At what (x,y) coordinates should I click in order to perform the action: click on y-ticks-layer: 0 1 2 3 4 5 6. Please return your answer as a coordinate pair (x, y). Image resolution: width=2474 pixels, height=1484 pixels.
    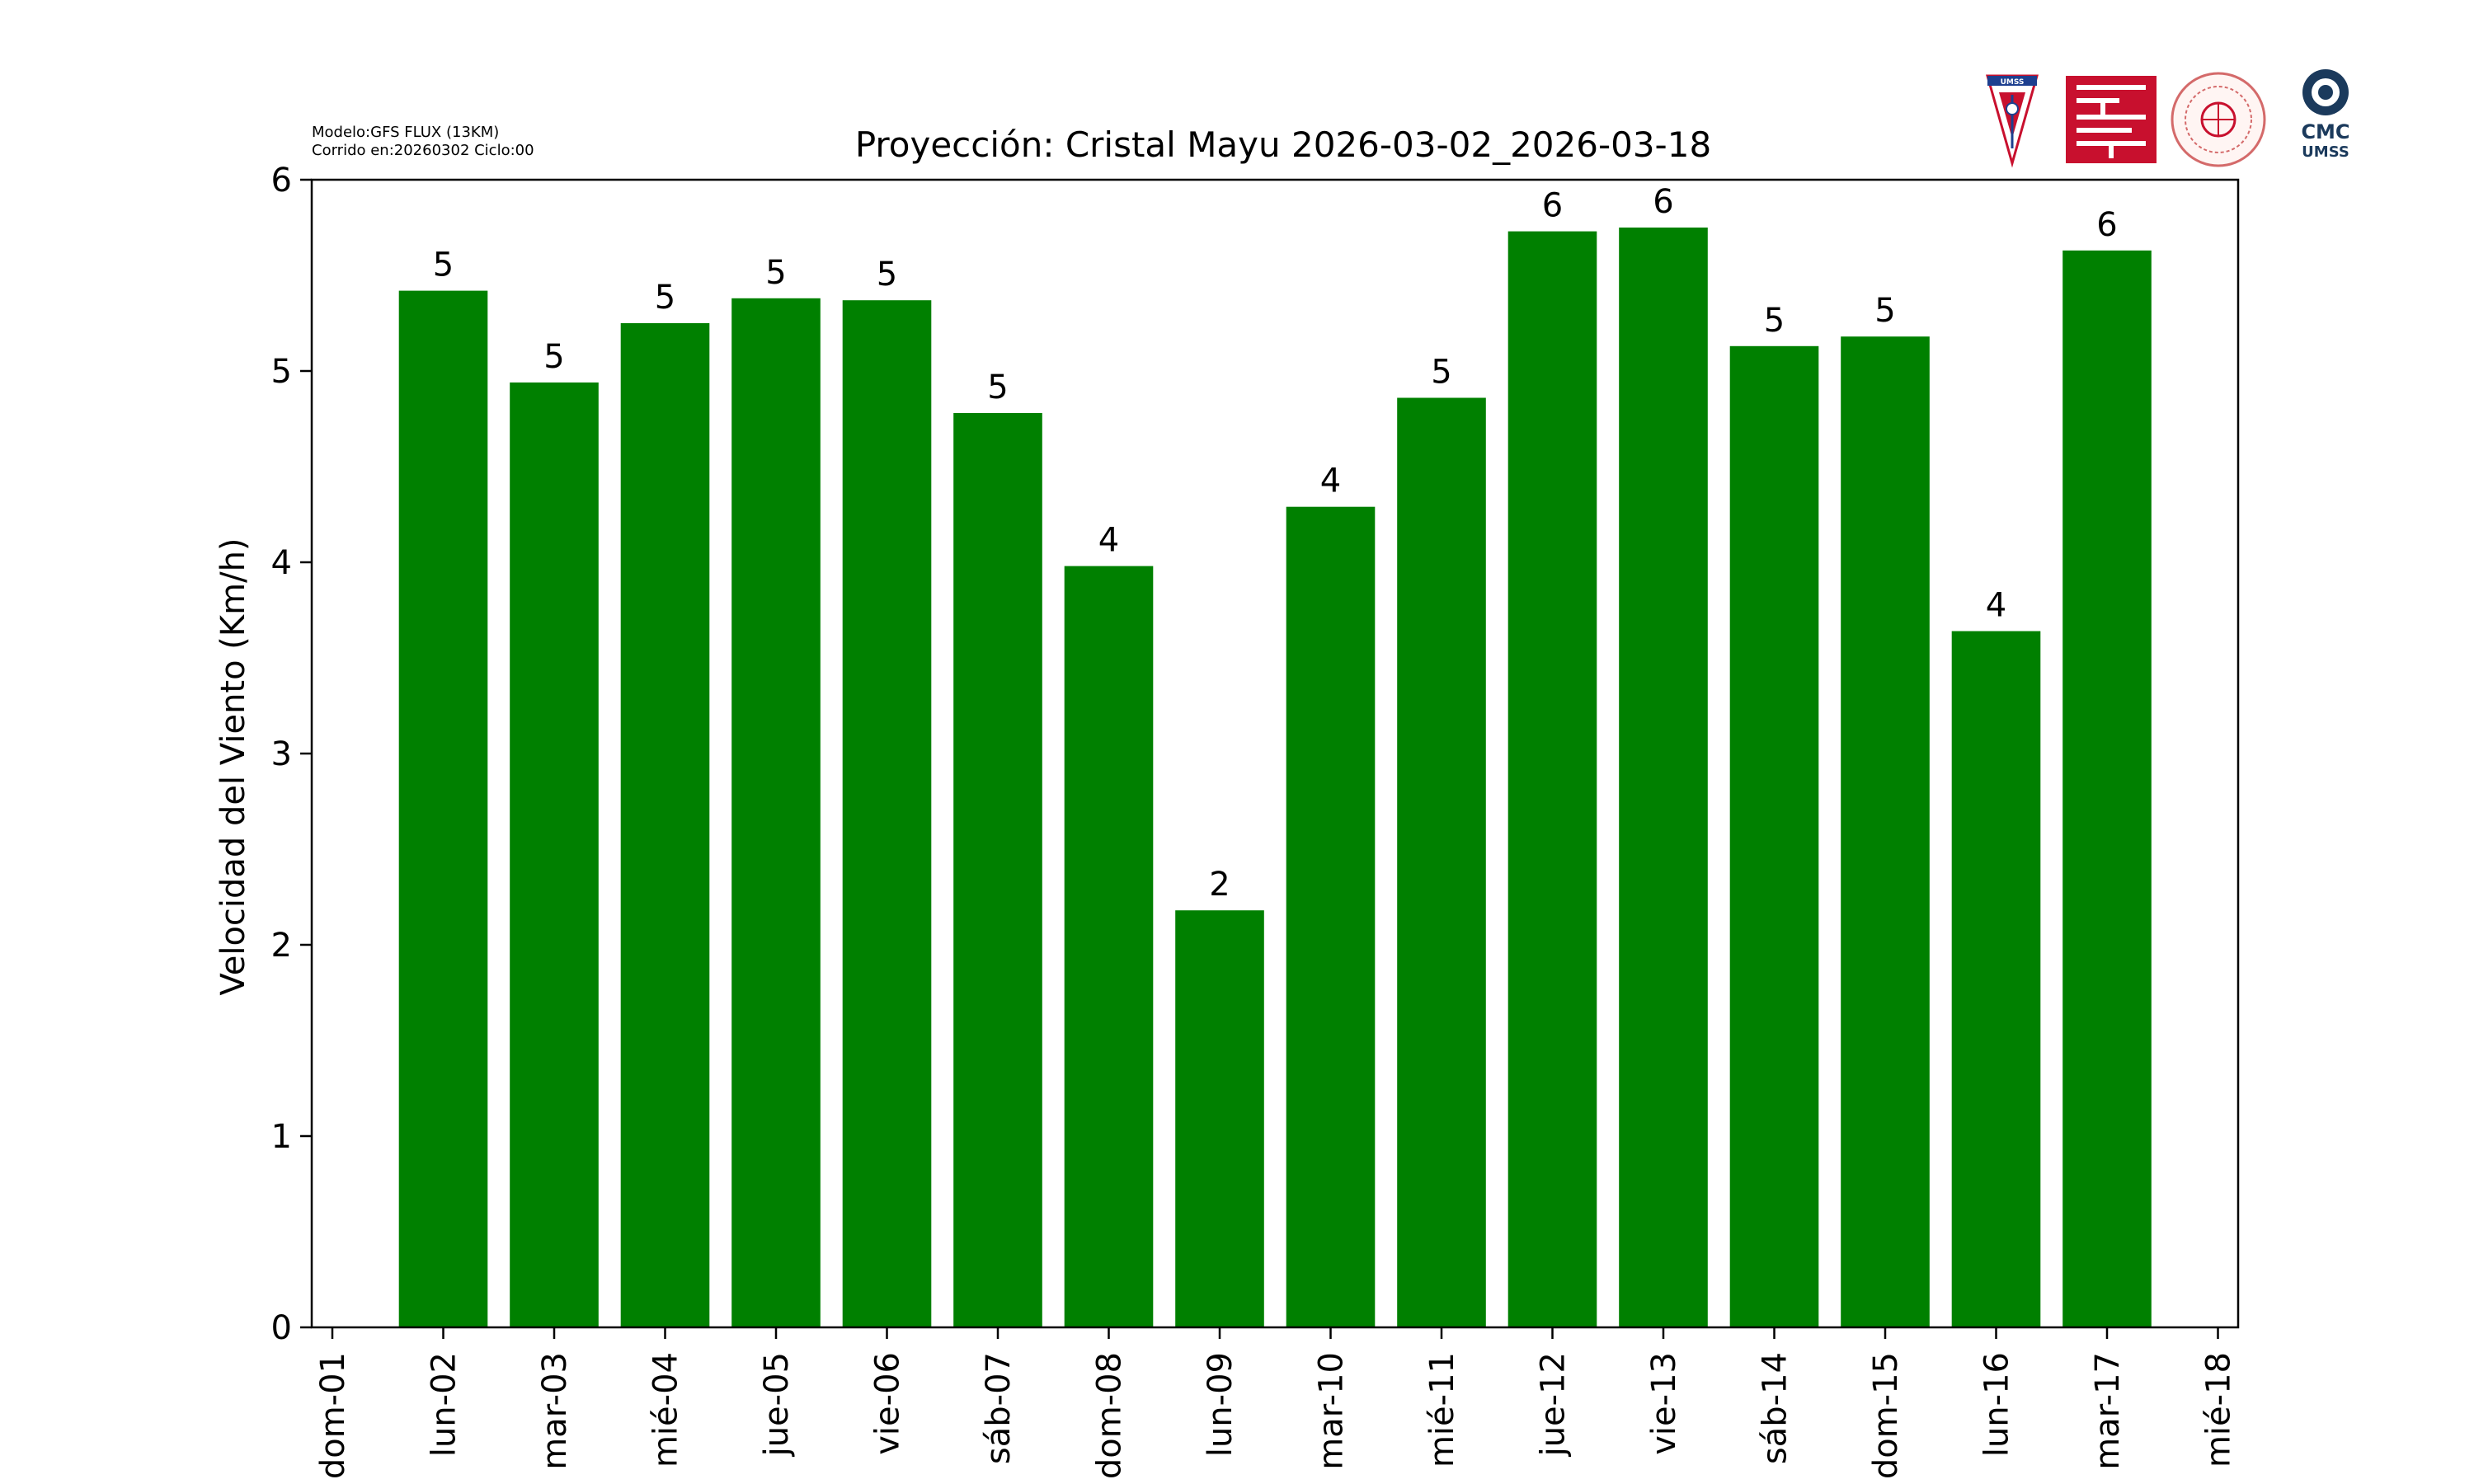
    Looking at the image, I should click on (291, 754).